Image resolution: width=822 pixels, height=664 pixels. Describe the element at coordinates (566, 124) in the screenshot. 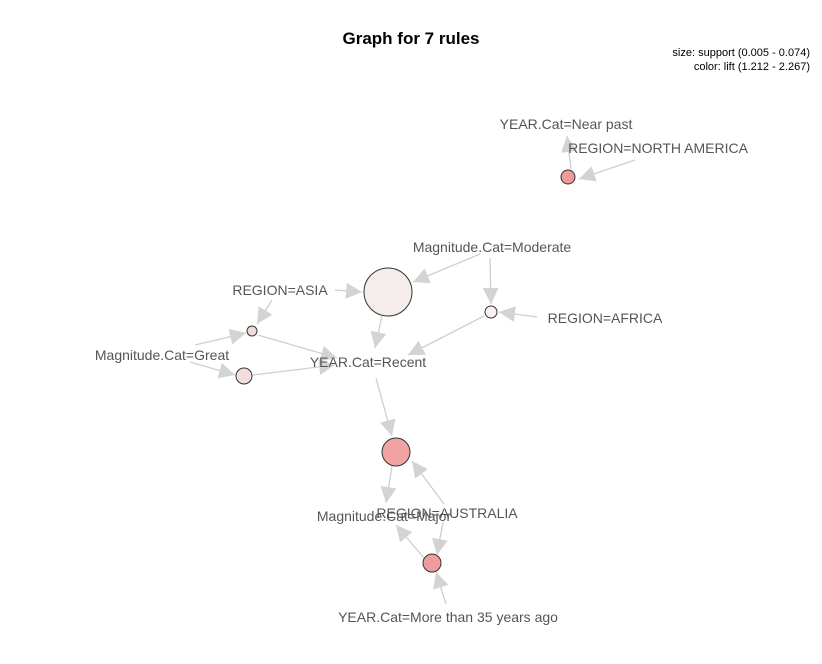

I see `item-label-near-past: YEAR.Cat=Near past` at that location.